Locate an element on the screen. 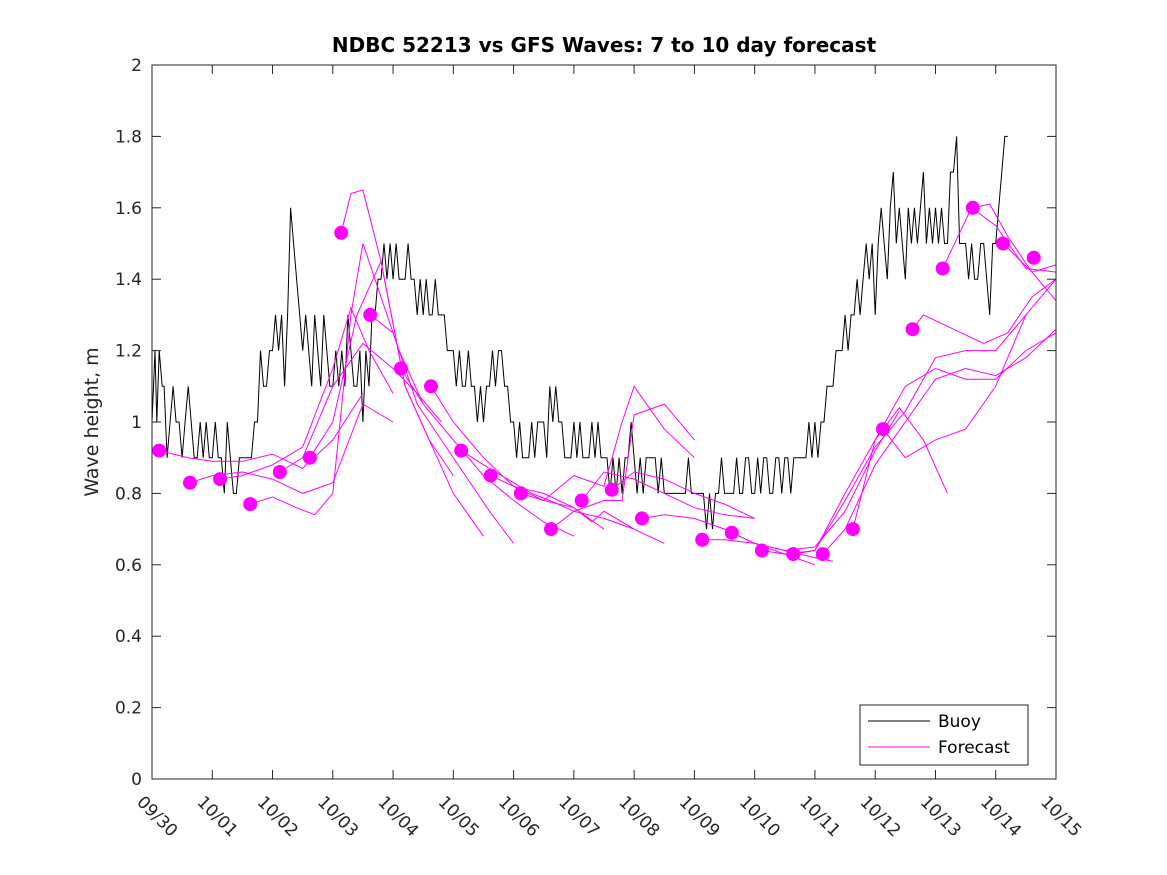  y-tick-label: 0 is located at coordinates (136, 780).